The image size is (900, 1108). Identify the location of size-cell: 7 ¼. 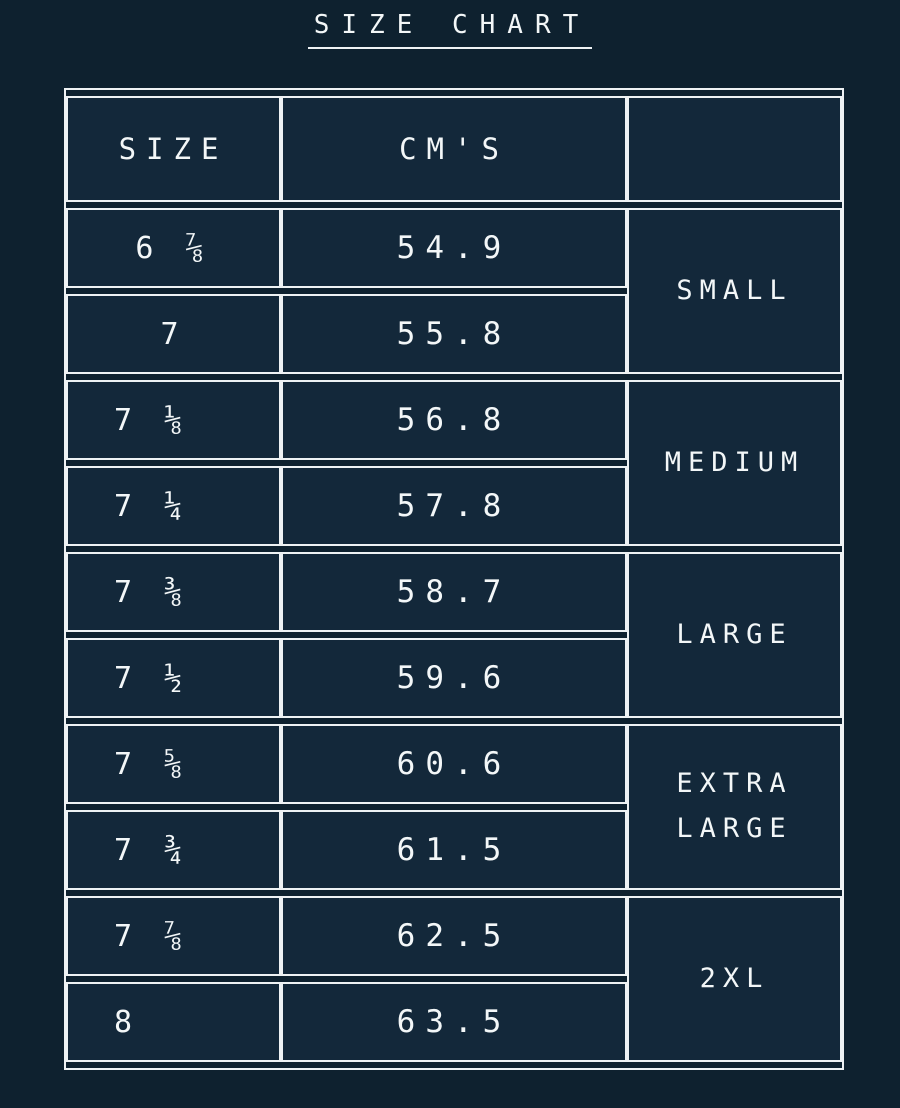
(173, 506).